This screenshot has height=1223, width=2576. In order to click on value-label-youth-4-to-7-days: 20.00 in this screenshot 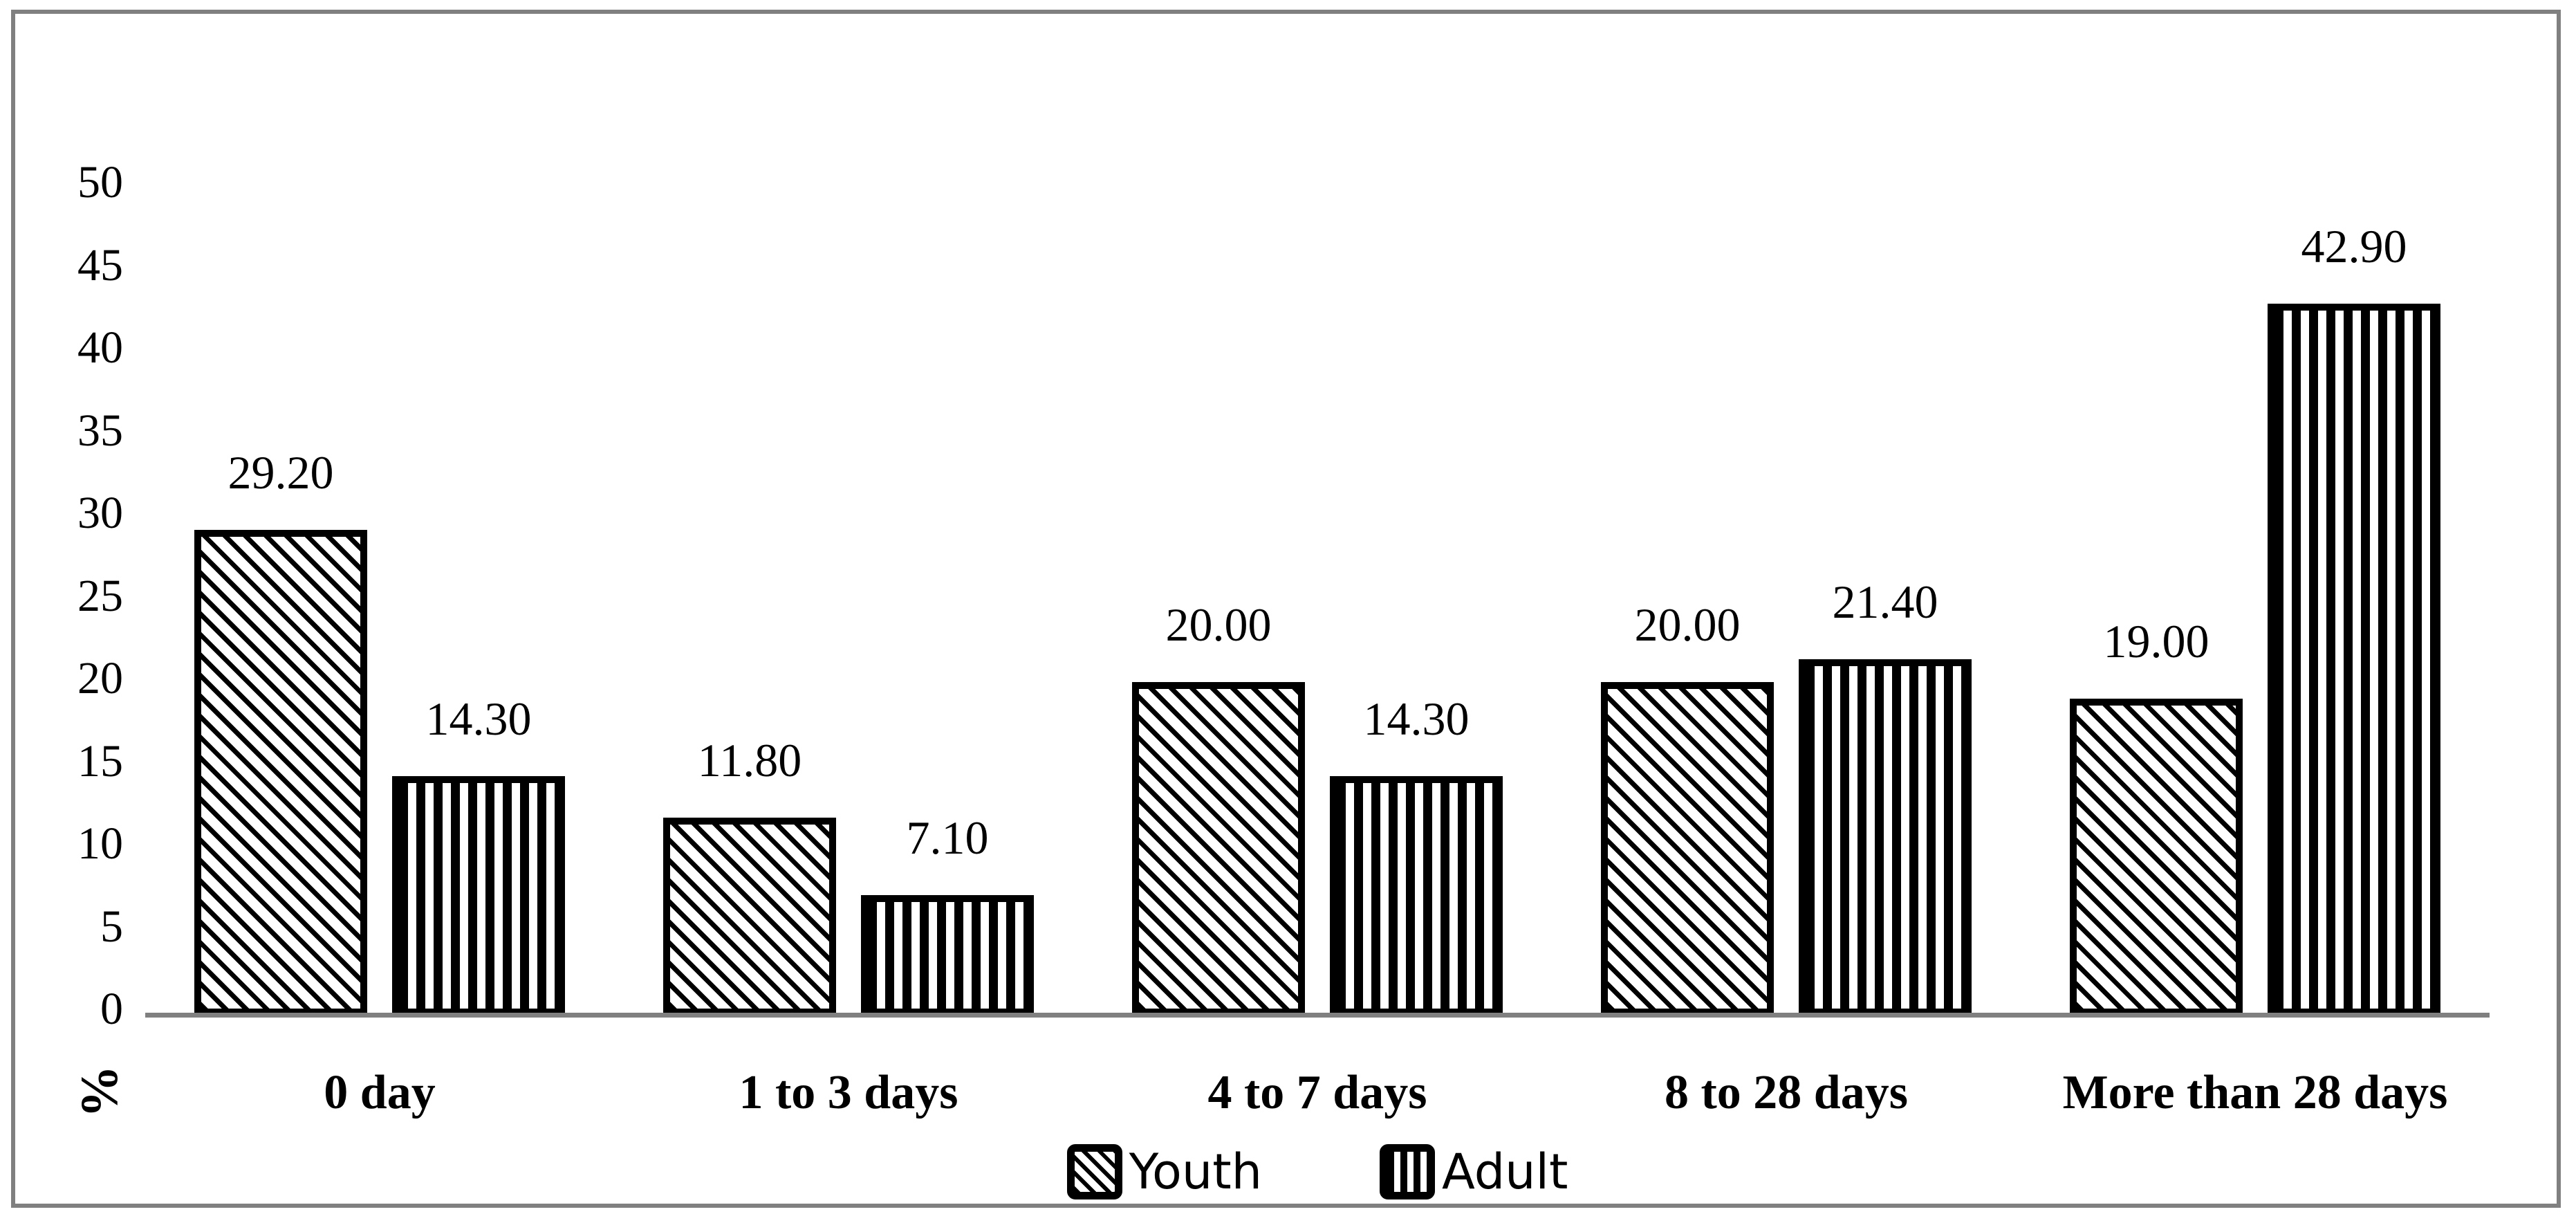, I will do `click(1219, 624)`.